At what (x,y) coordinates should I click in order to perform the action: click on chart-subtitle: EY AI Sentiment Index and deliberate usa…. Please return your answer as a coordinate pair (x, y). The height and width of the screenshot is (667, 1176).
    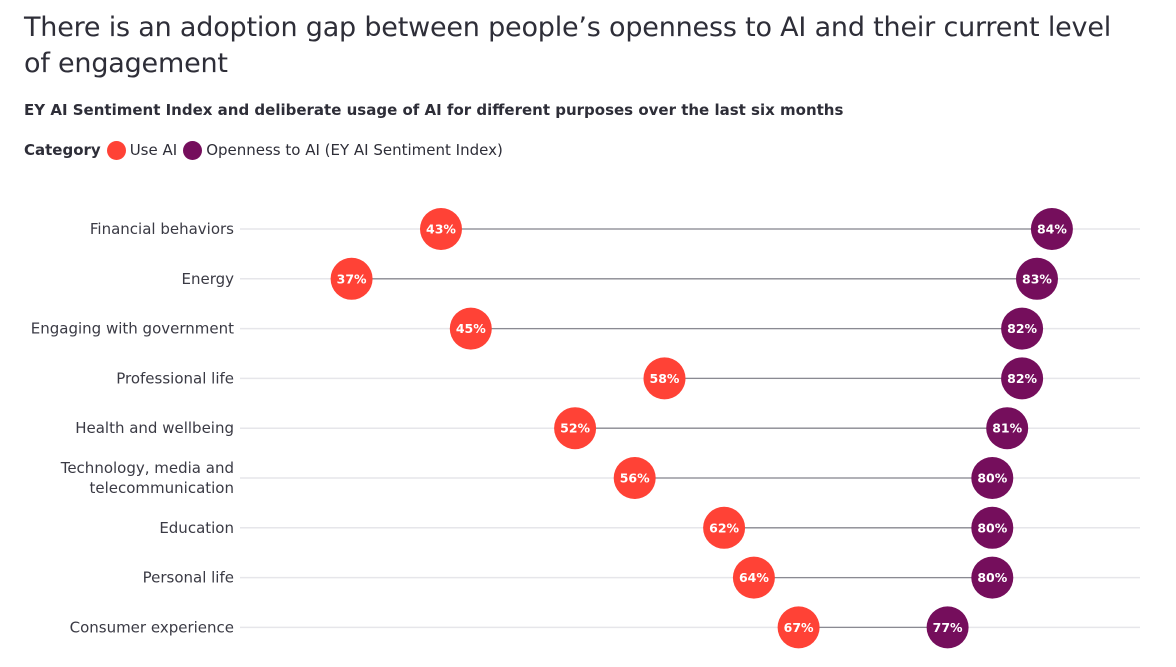
    Looking at the image, I should click on (434, 110).